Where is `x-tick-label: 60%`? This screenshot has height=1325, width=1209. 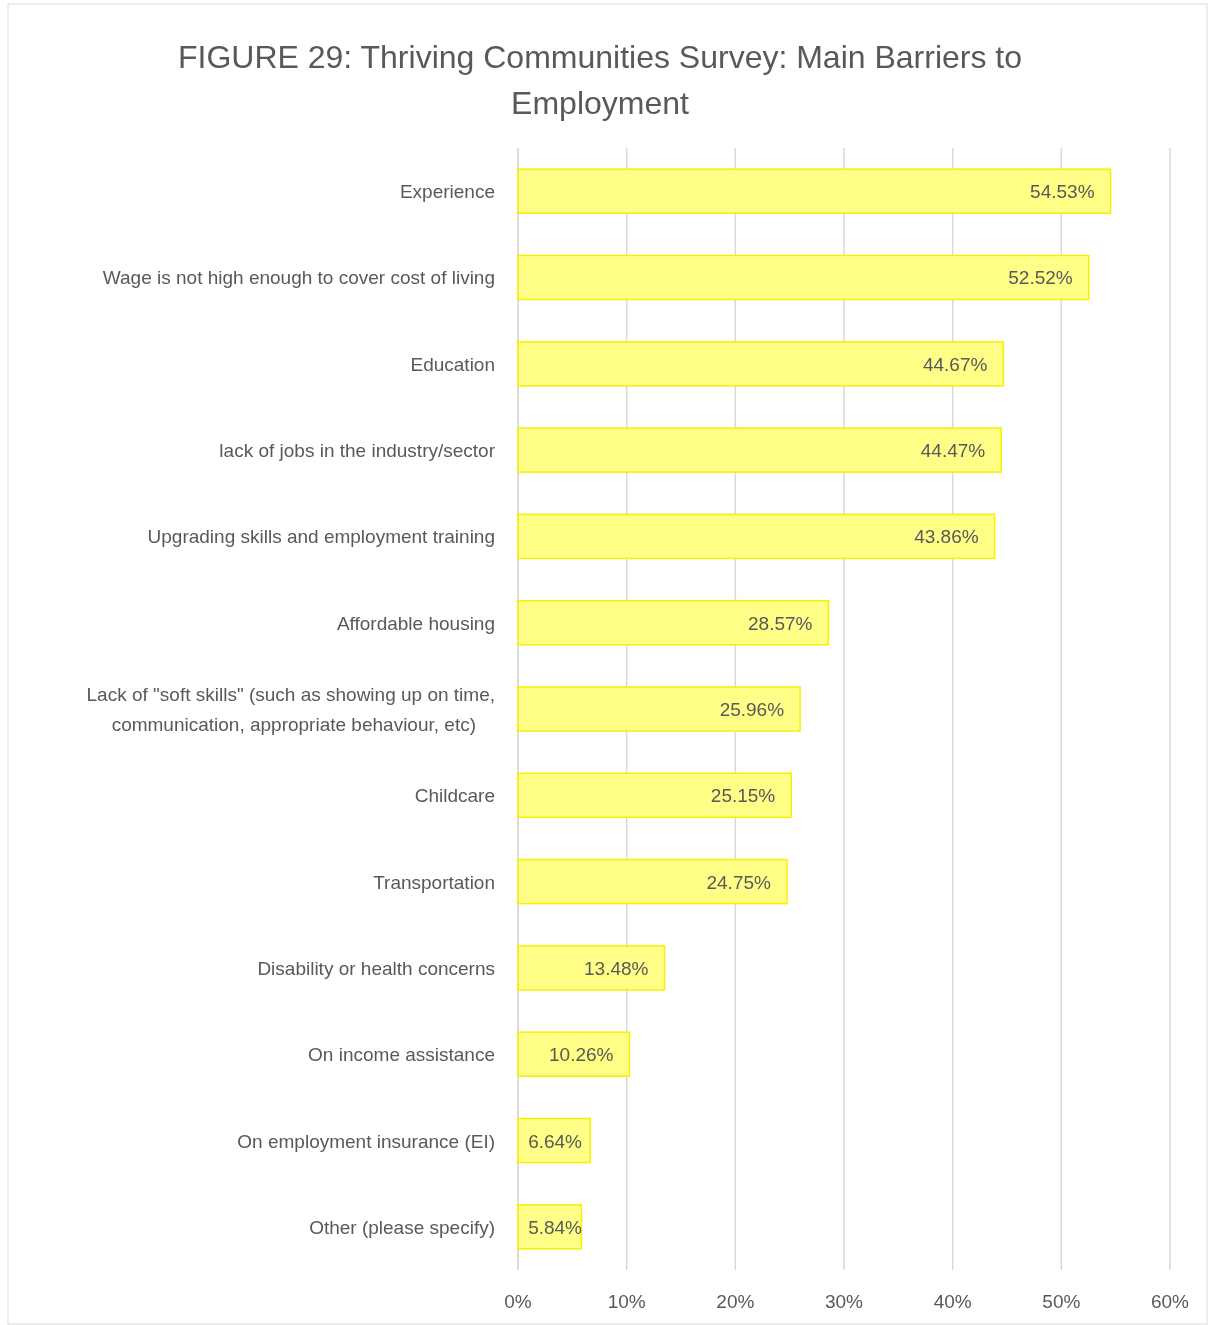
x-tick-label: 60% is located at coordinates (1170, 1301).